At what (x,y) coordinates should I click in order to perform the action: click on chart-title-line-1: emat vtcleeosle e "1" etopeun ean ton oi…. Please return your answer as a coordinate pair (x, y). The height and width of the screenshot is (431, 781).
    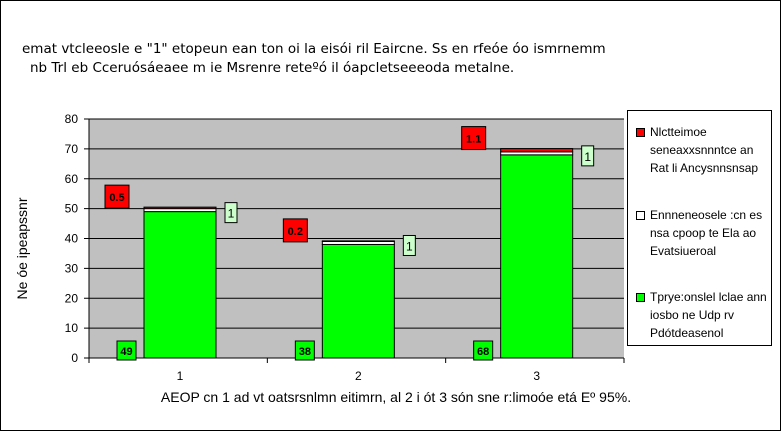
    Looking at the image, I should click on (314, 49).